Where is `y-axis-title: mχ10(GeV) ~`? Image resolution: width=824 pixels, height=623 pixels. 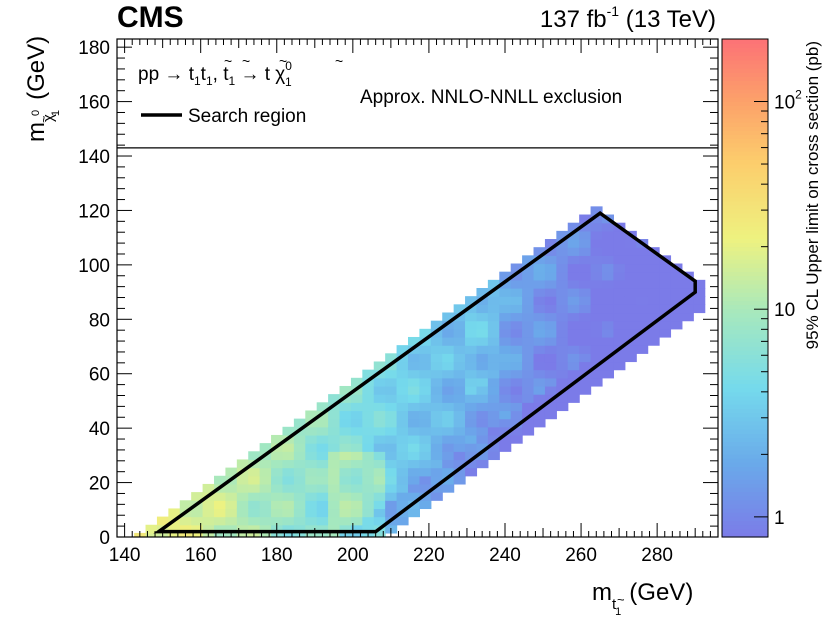
y-axis-title: mχ10(GeV) ~ is located at coordinates (42, 89).